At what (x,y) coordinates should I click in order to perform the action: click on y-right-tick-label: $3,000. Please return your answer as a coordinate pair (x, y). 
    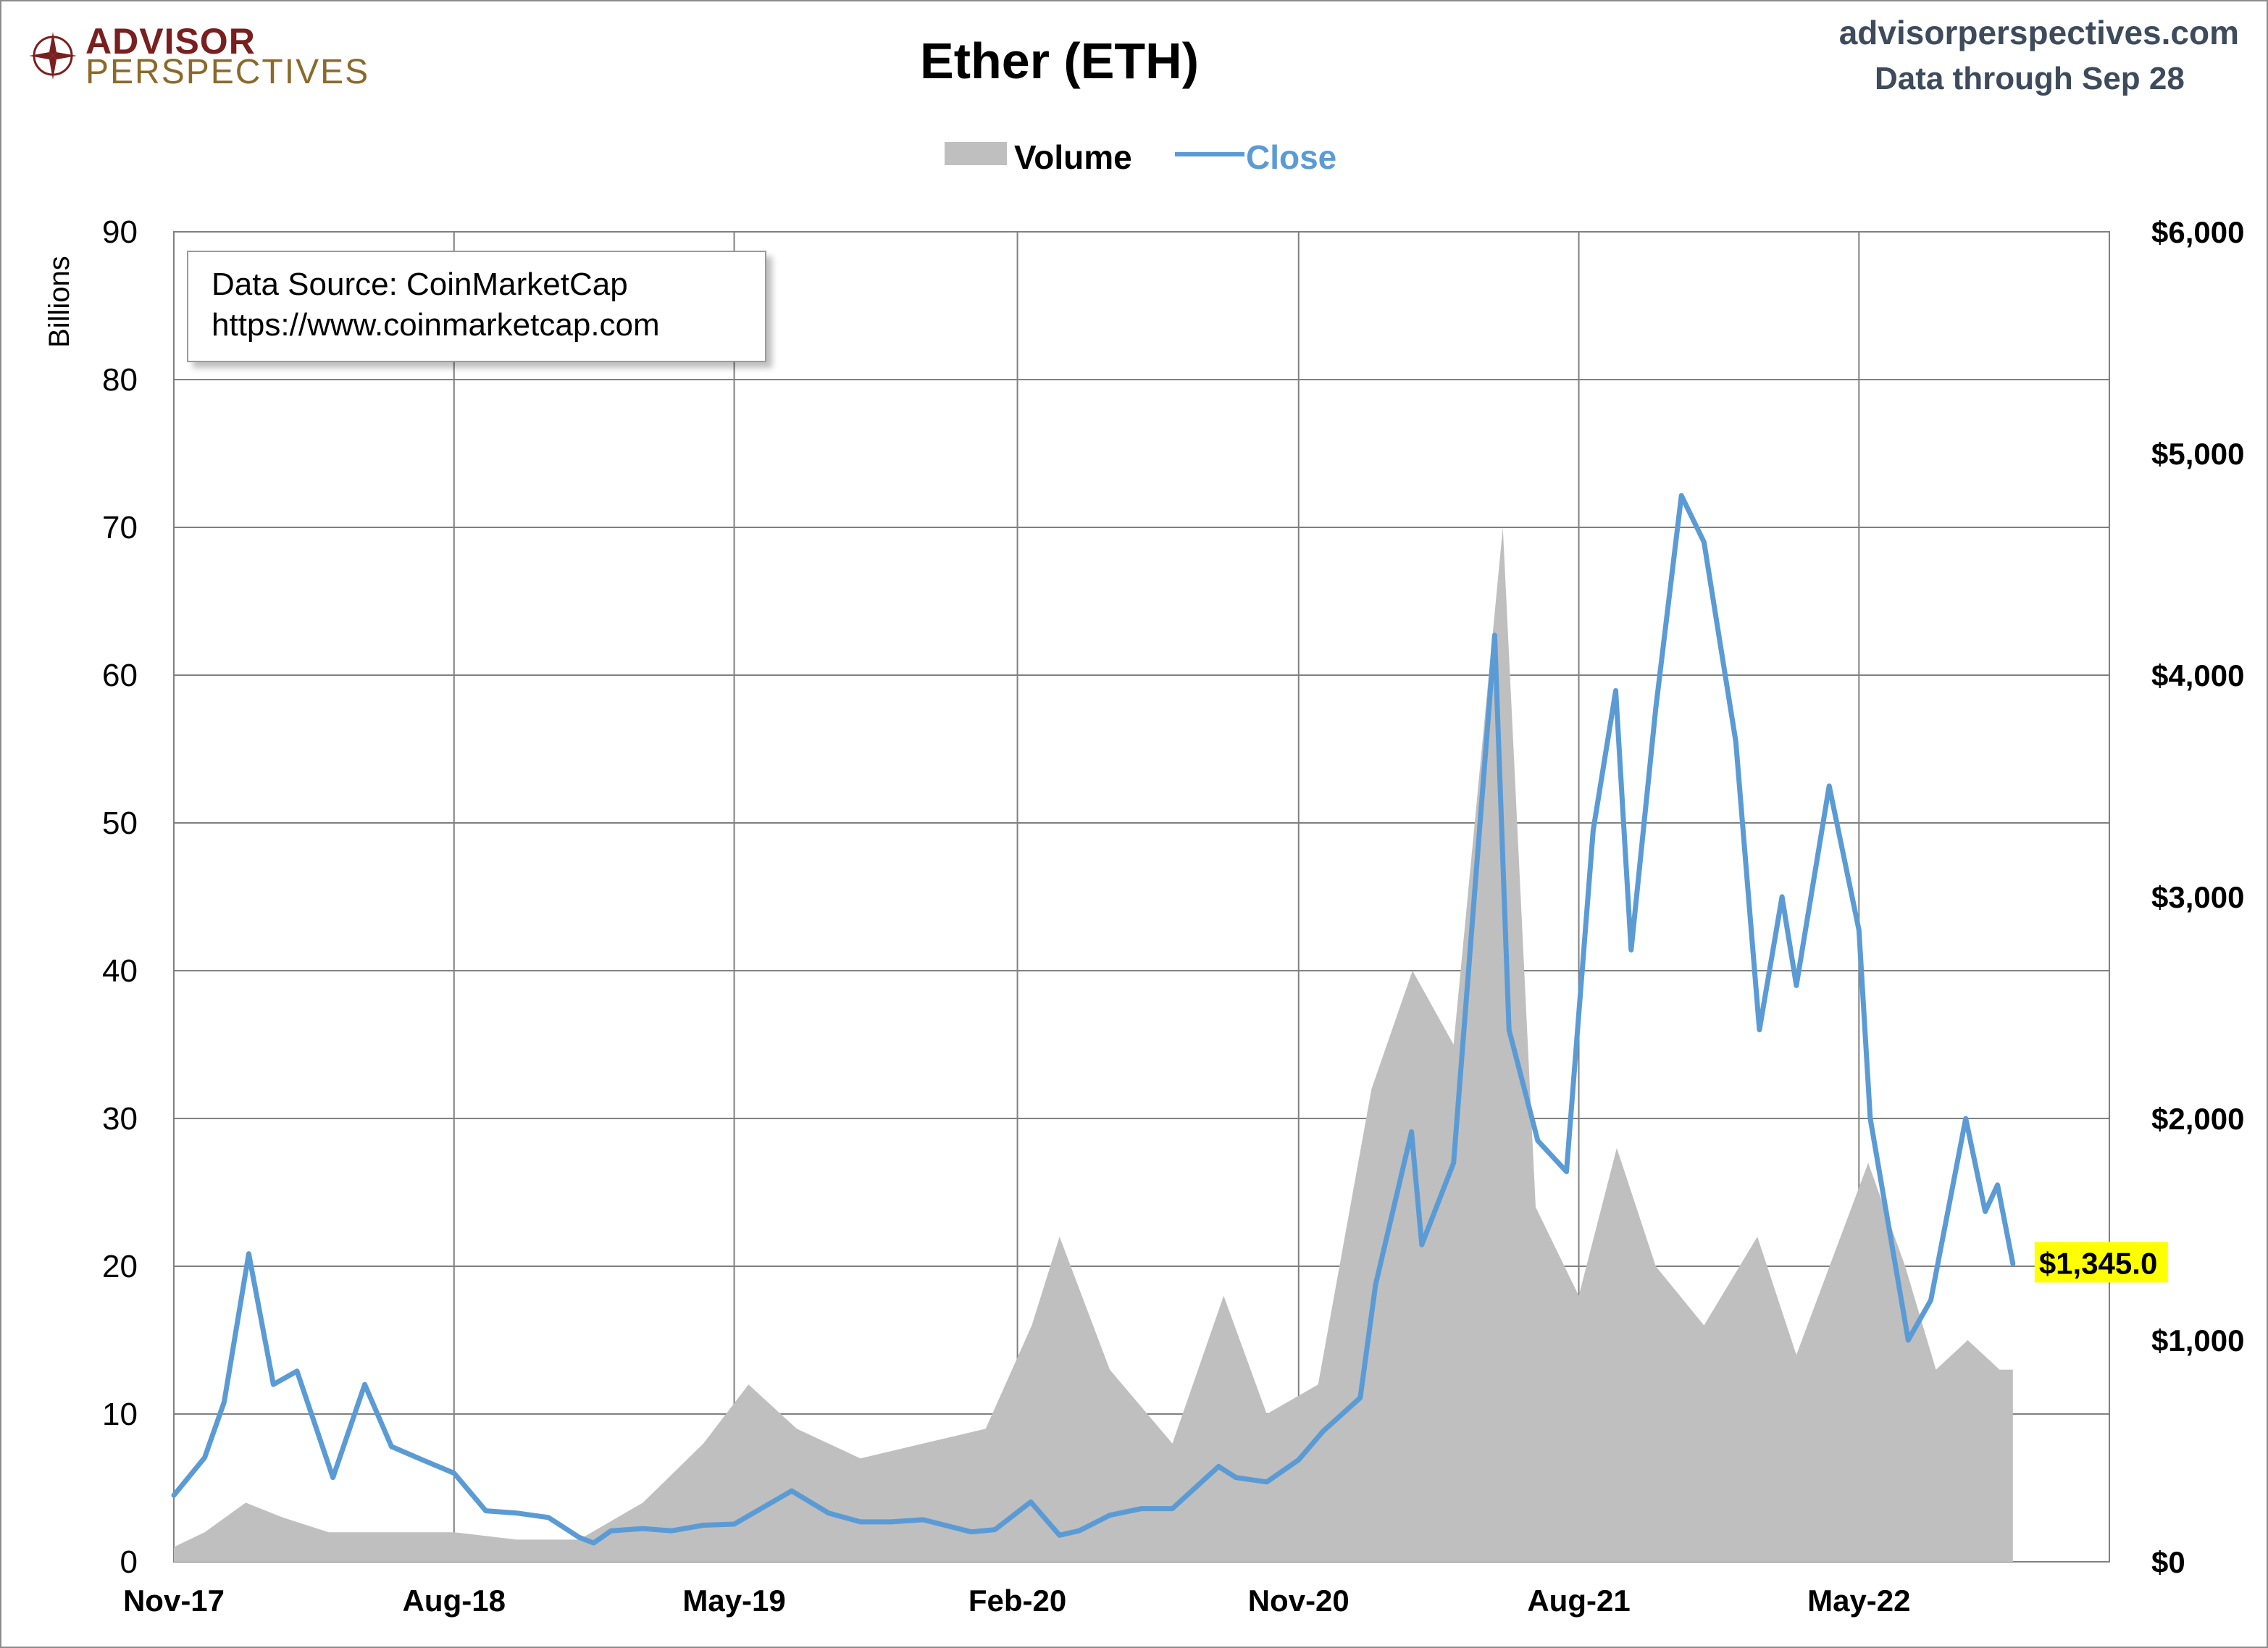
    Looking at the image, I should click on (2198, 897).